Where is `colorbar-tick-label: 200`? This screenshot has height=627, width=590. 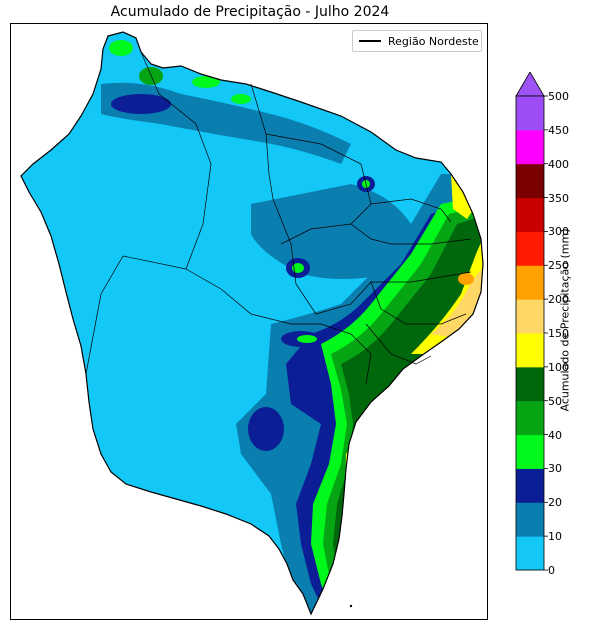
colorbar-tick-label: 200 is located at coordinates (558, 300).